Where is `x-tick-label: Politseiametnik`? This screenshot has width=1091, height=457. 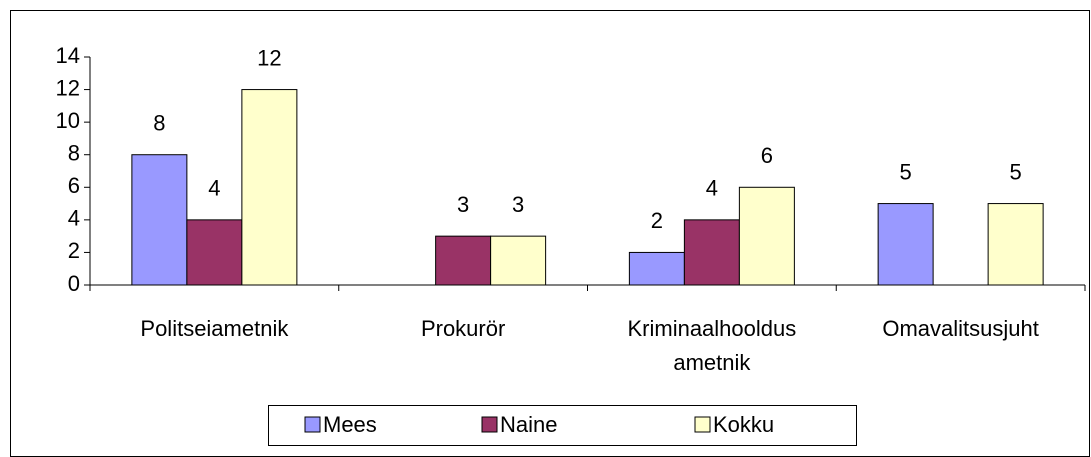 x-tick-label: Politseiametnik is located at coordinates (214, 328).